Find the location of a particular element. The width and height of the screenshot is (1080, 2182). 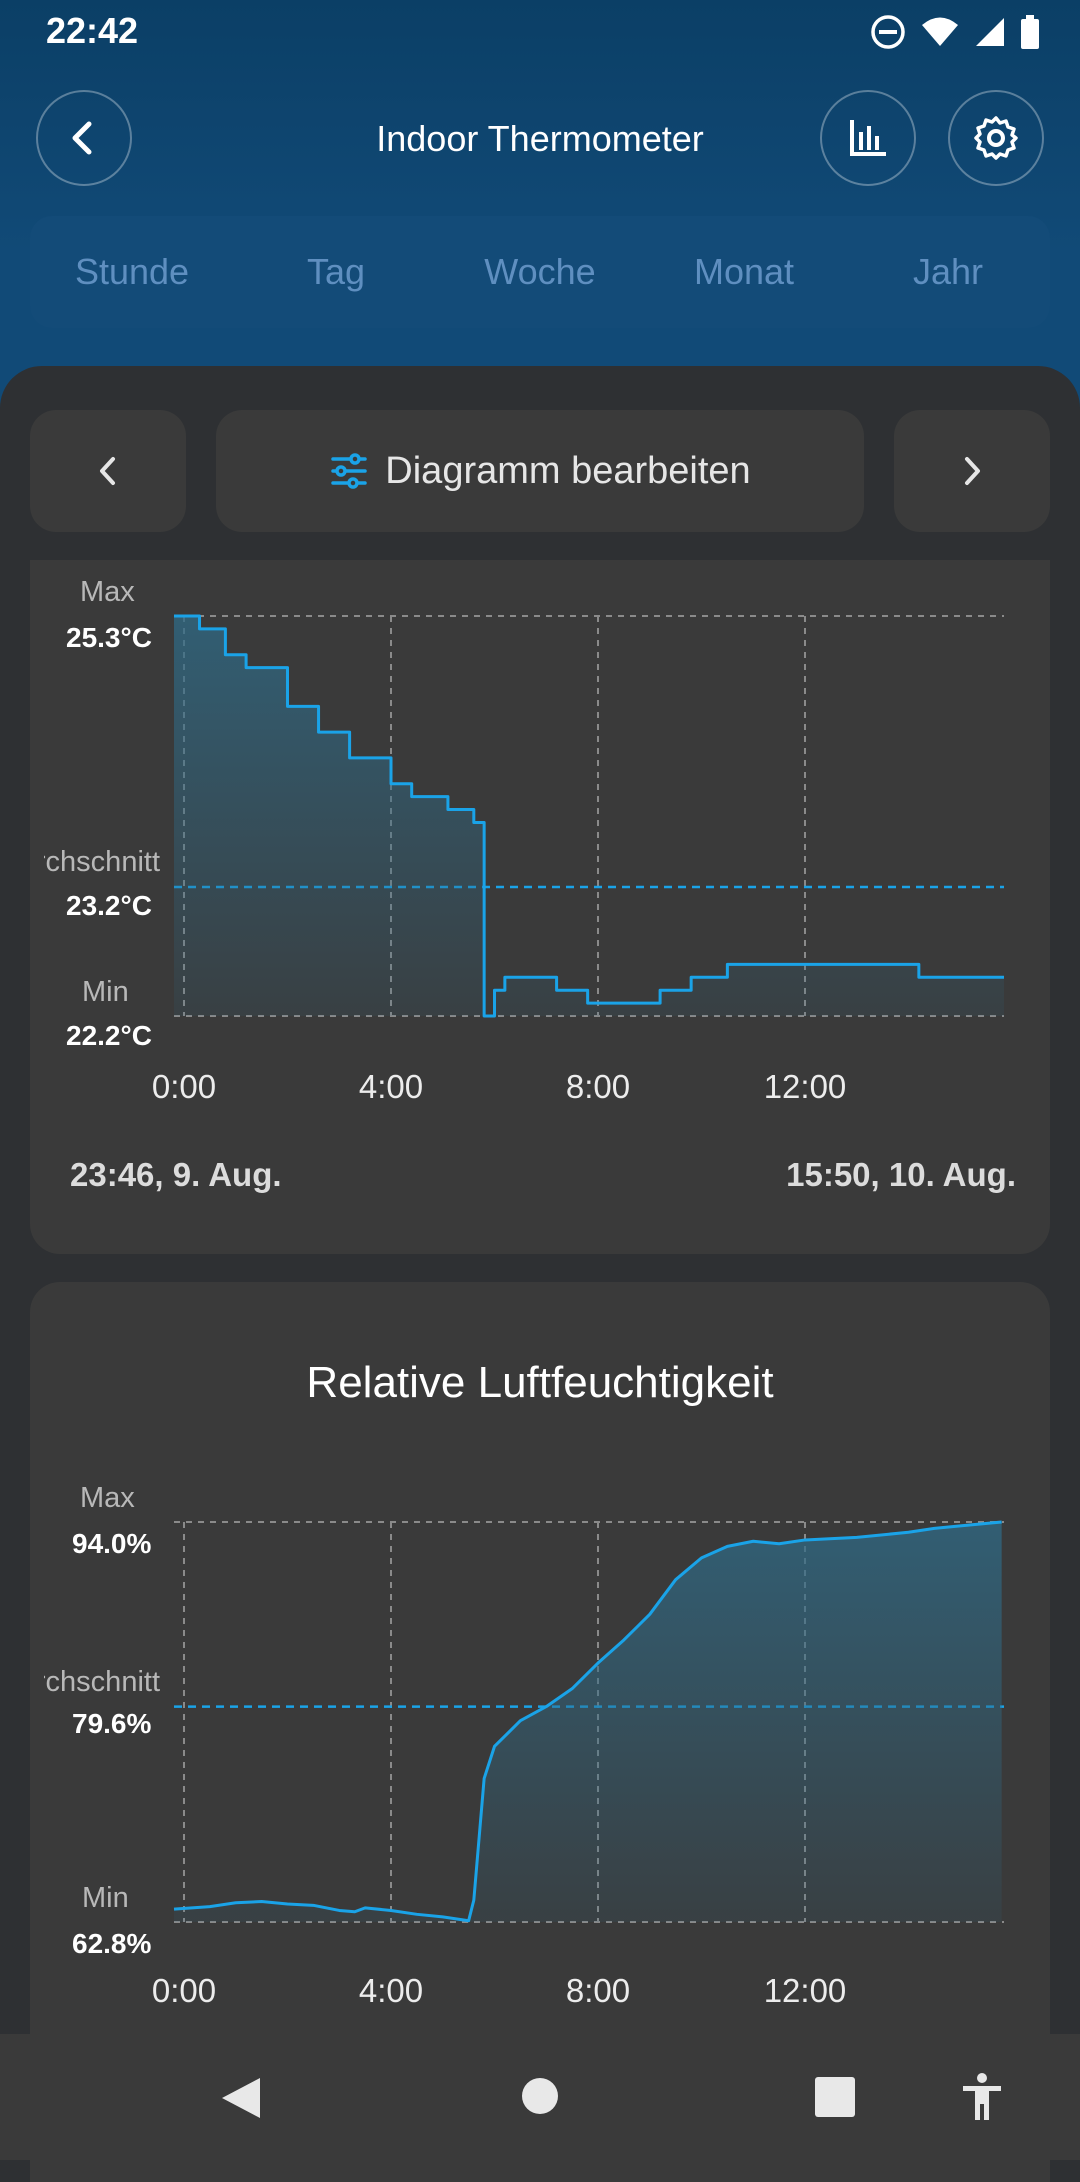

hum-x-tick: 12:00 is located at coordinates (805, 1990).